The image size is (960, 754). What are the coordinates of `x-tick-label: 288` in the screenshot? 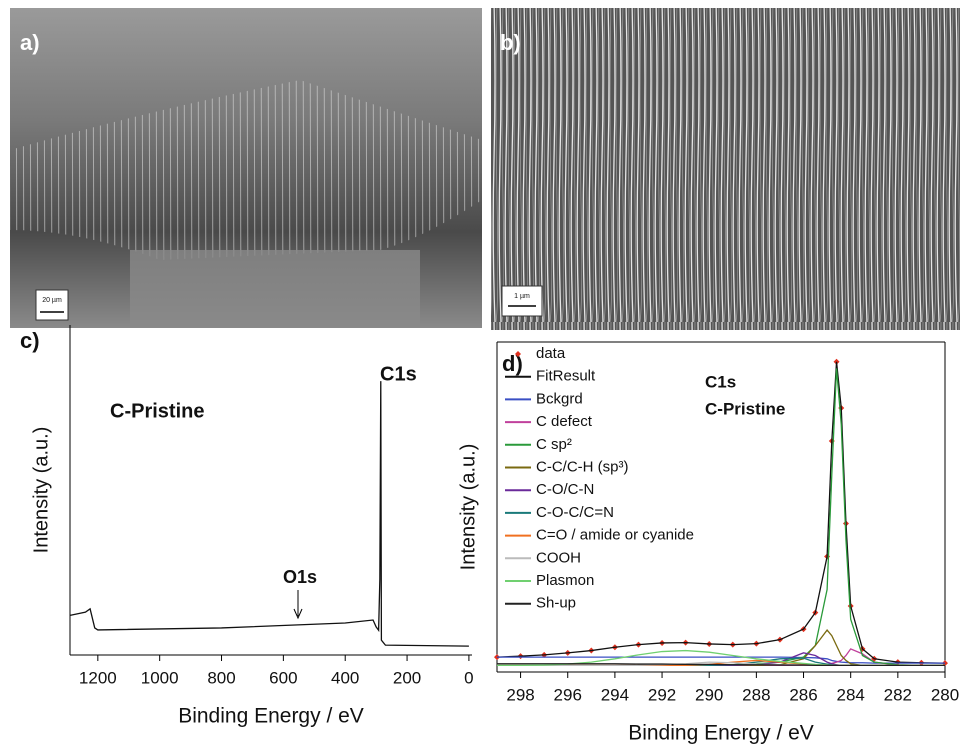 It's located at (756, 694).